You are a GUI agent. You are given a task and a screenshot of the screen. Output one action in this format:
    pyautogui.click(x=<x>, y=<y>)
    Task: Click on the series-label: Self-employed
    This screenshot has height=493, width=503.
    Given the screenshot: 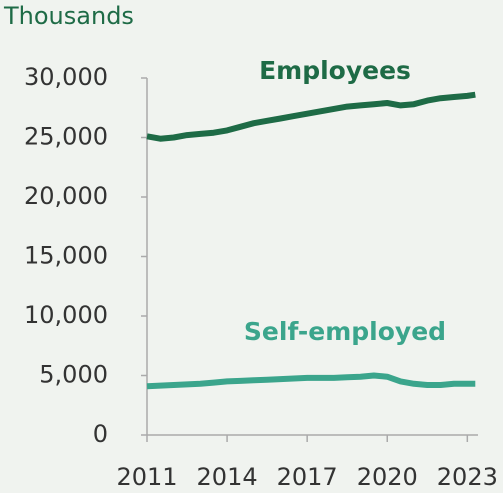 What is the action you would take?
    pyautogui.click(x=345, y=331)
    